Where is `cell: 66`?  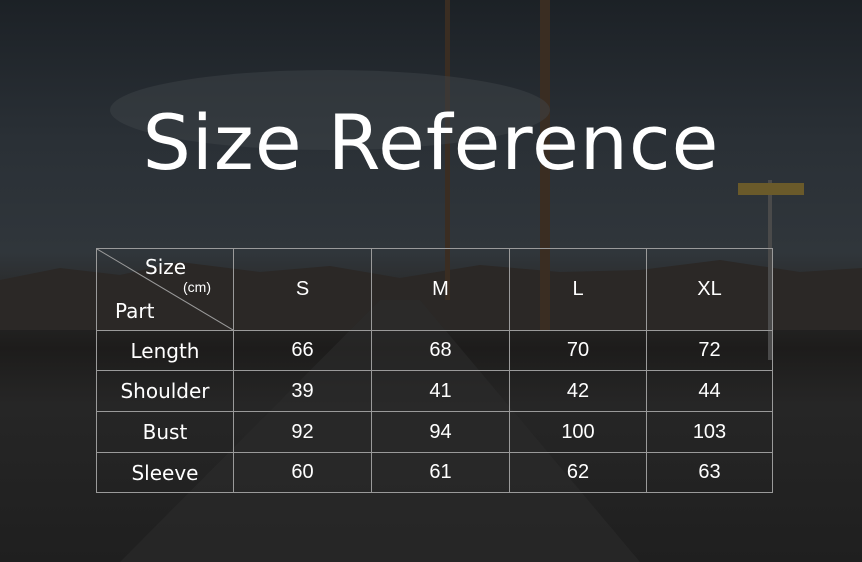 cell: 66 is located at coordinates (302, 350).